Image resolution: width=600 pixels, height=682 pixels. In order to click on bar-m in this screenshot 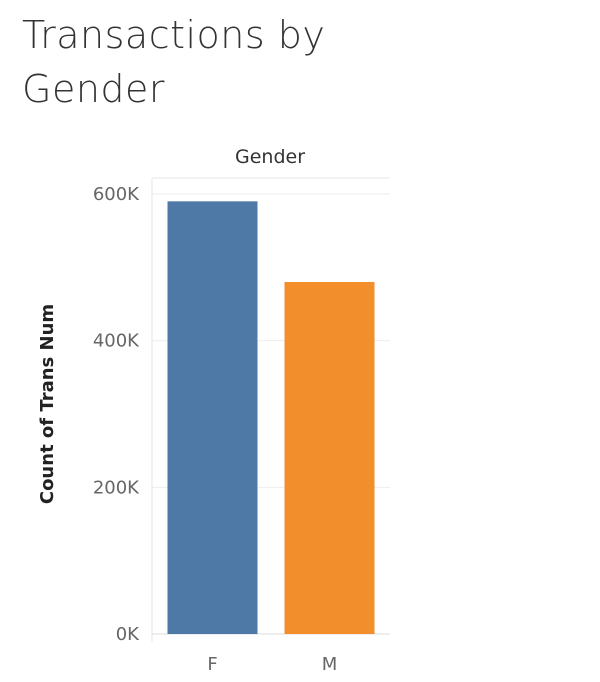, I will do `click(329, 458)`.